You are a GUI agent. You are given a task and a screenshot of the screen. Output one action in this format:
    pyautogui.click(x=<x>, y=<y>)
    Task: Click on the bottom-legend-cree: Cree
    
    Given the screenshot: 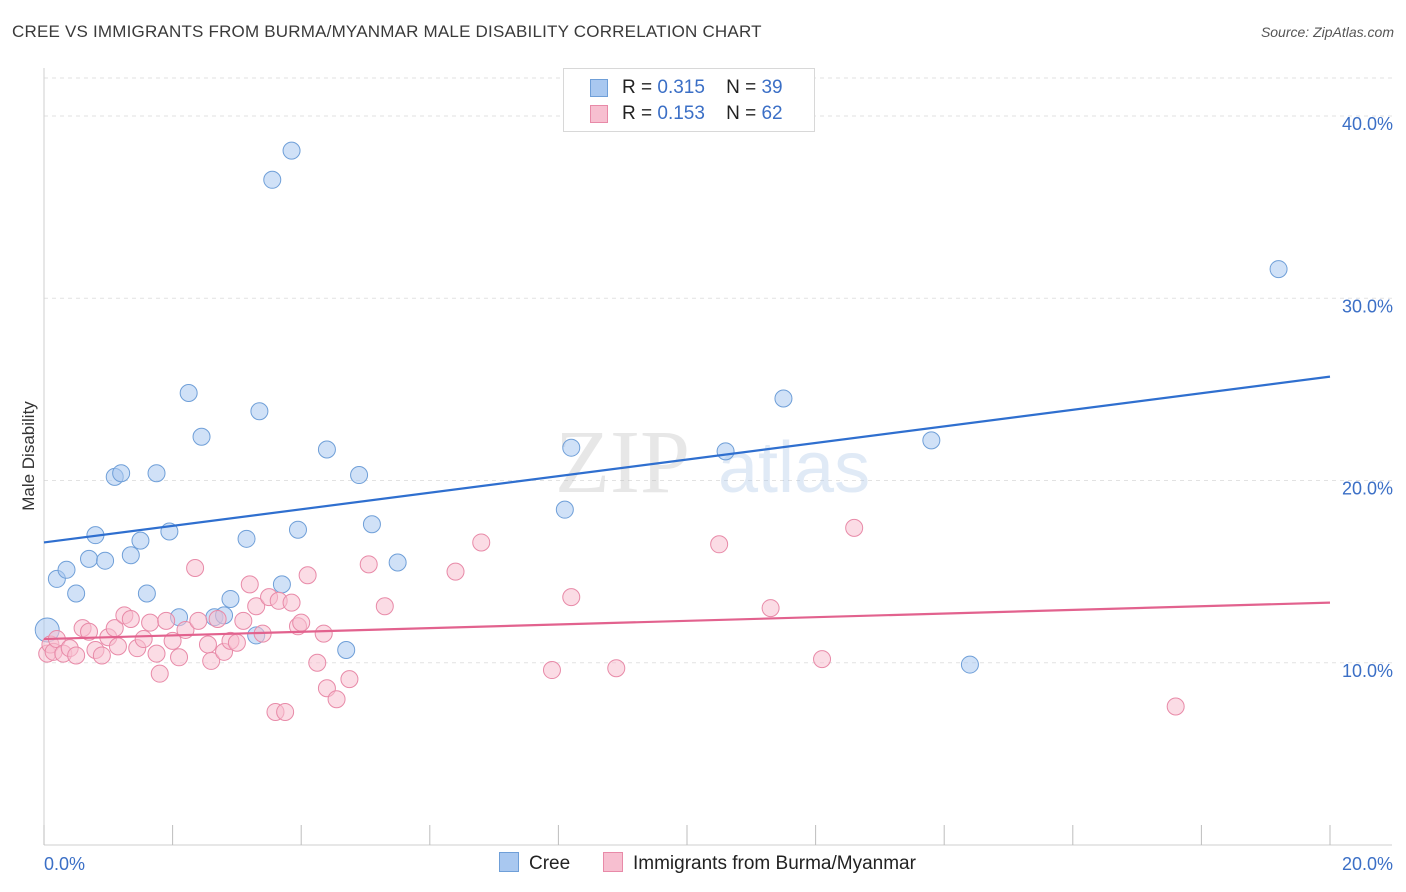 What is the action you would take?
    pyautogui.click(x=534, y=863)
    